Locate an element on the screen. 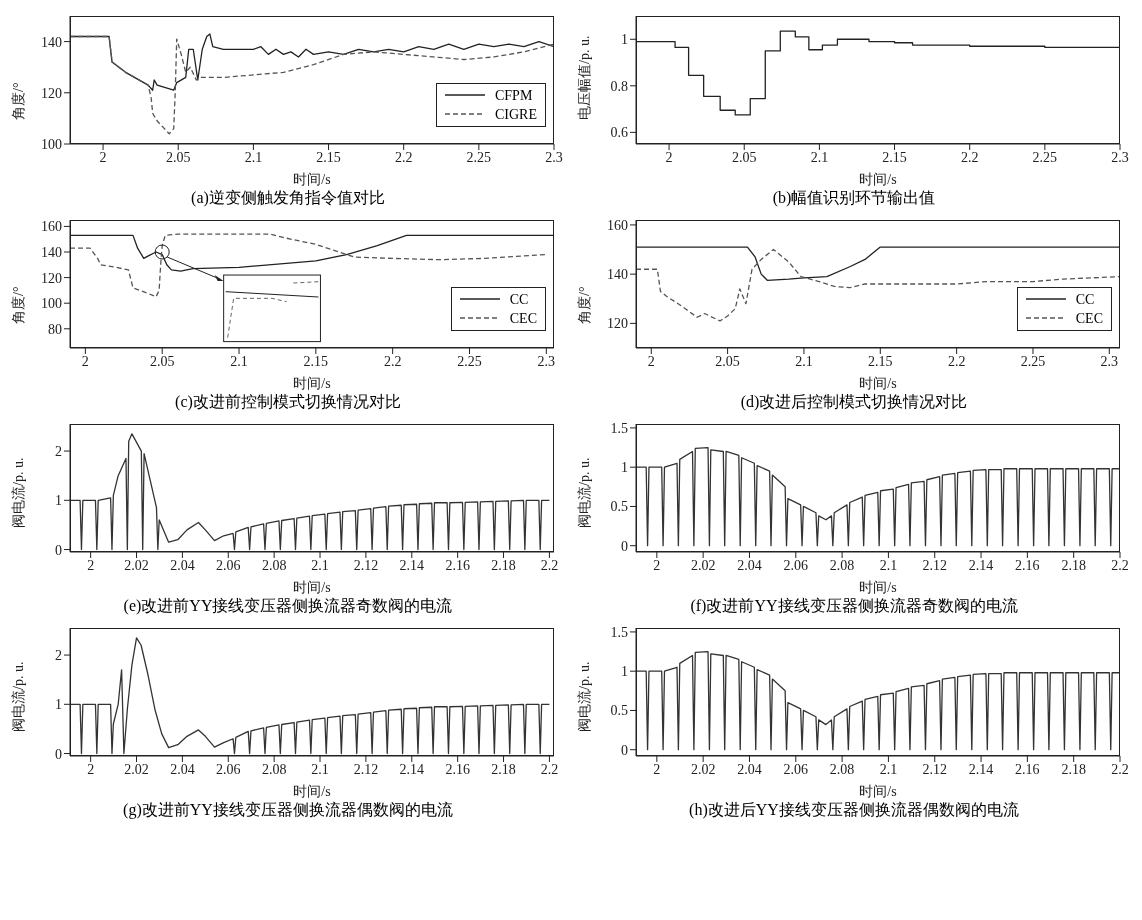 The height and width of the screenshot is (920, 1142). y-tick-label: 120 is located at coordinates (617, 324).